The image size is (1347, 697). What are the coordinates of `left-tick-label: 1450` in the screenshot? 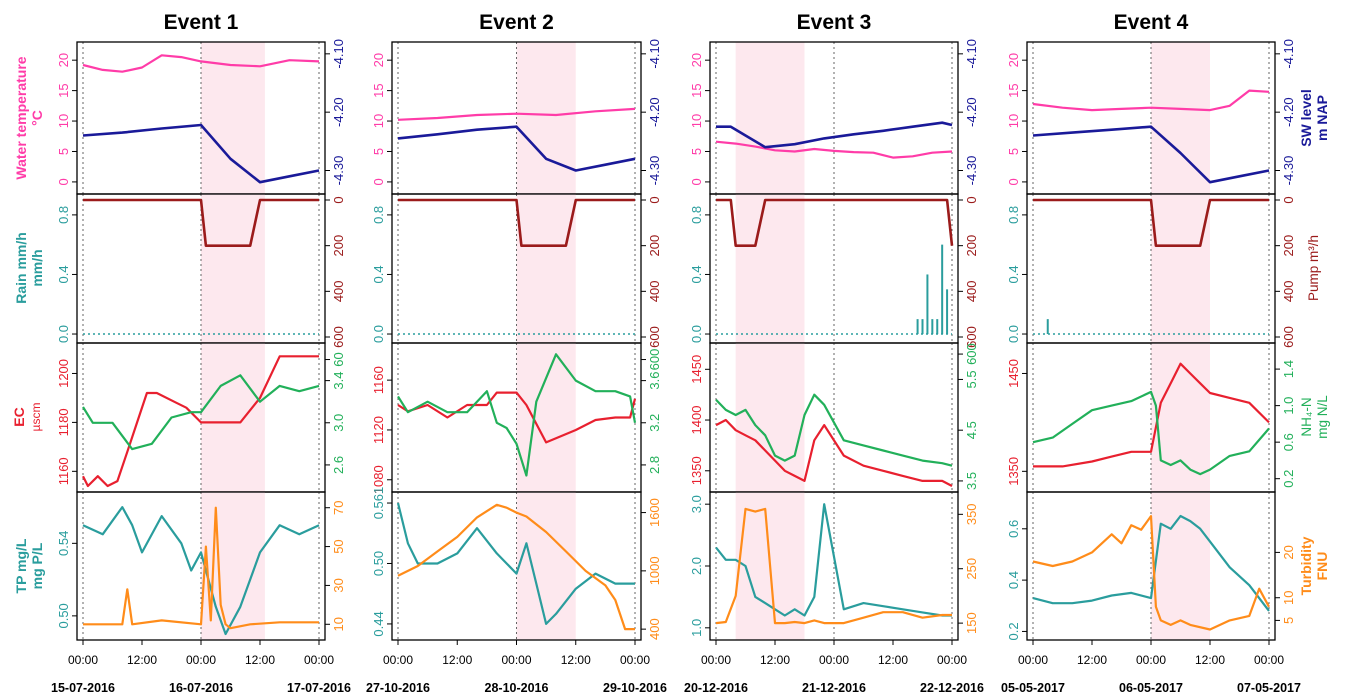 It's located at (696, 369).